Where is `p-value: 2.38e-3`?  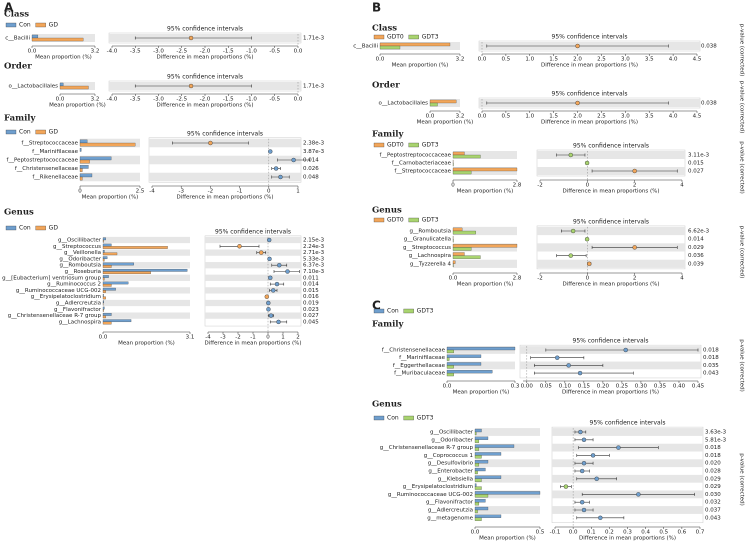 p-value: 2.38e-3 is located at coordinates (314, 144).